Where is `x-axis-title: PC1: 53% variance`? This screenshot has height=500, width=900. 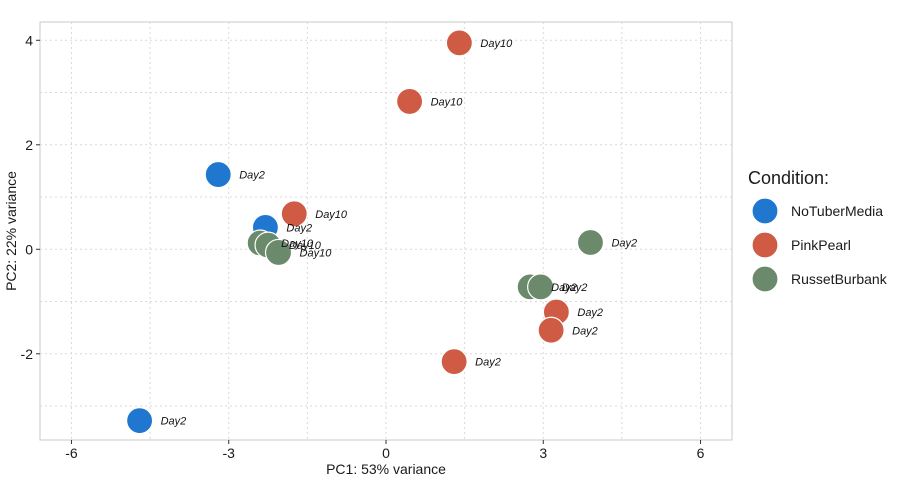 x-axis-title: PC1: 53% variance is located at coordinates (386, 469).